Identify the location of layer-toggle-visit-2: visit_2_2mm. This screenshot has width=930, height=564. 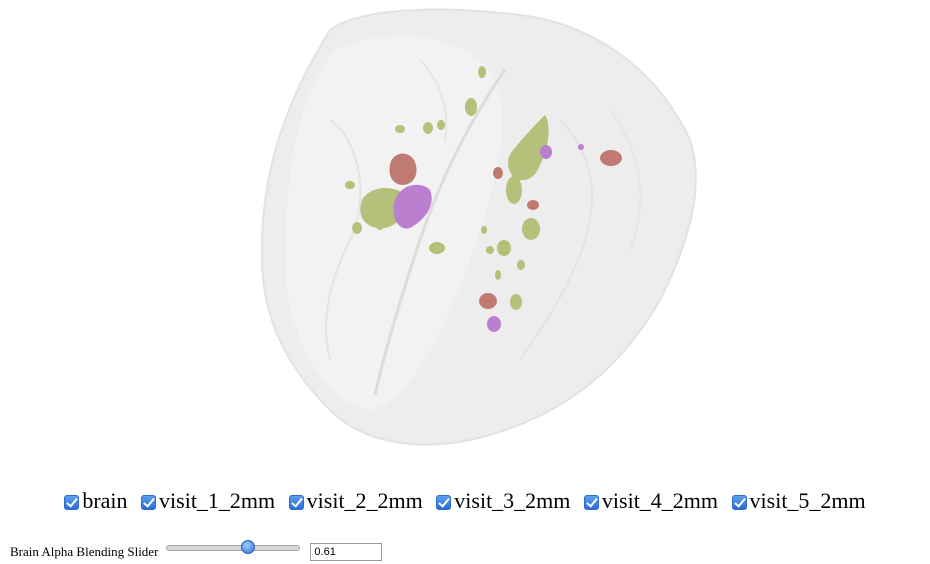
(355, 501).